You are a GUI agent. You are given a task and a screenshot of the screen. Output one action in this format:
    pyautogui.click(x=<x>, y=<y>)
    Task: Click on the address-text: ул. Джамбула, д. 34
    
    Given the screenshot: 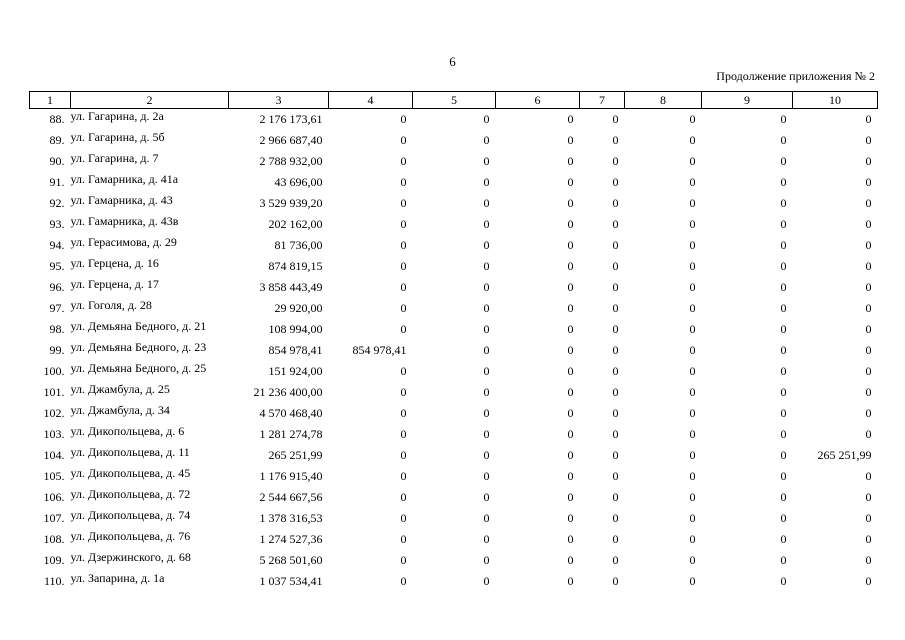 What is the action you would take?
    pyautogui.click(x=120, y=410)
    